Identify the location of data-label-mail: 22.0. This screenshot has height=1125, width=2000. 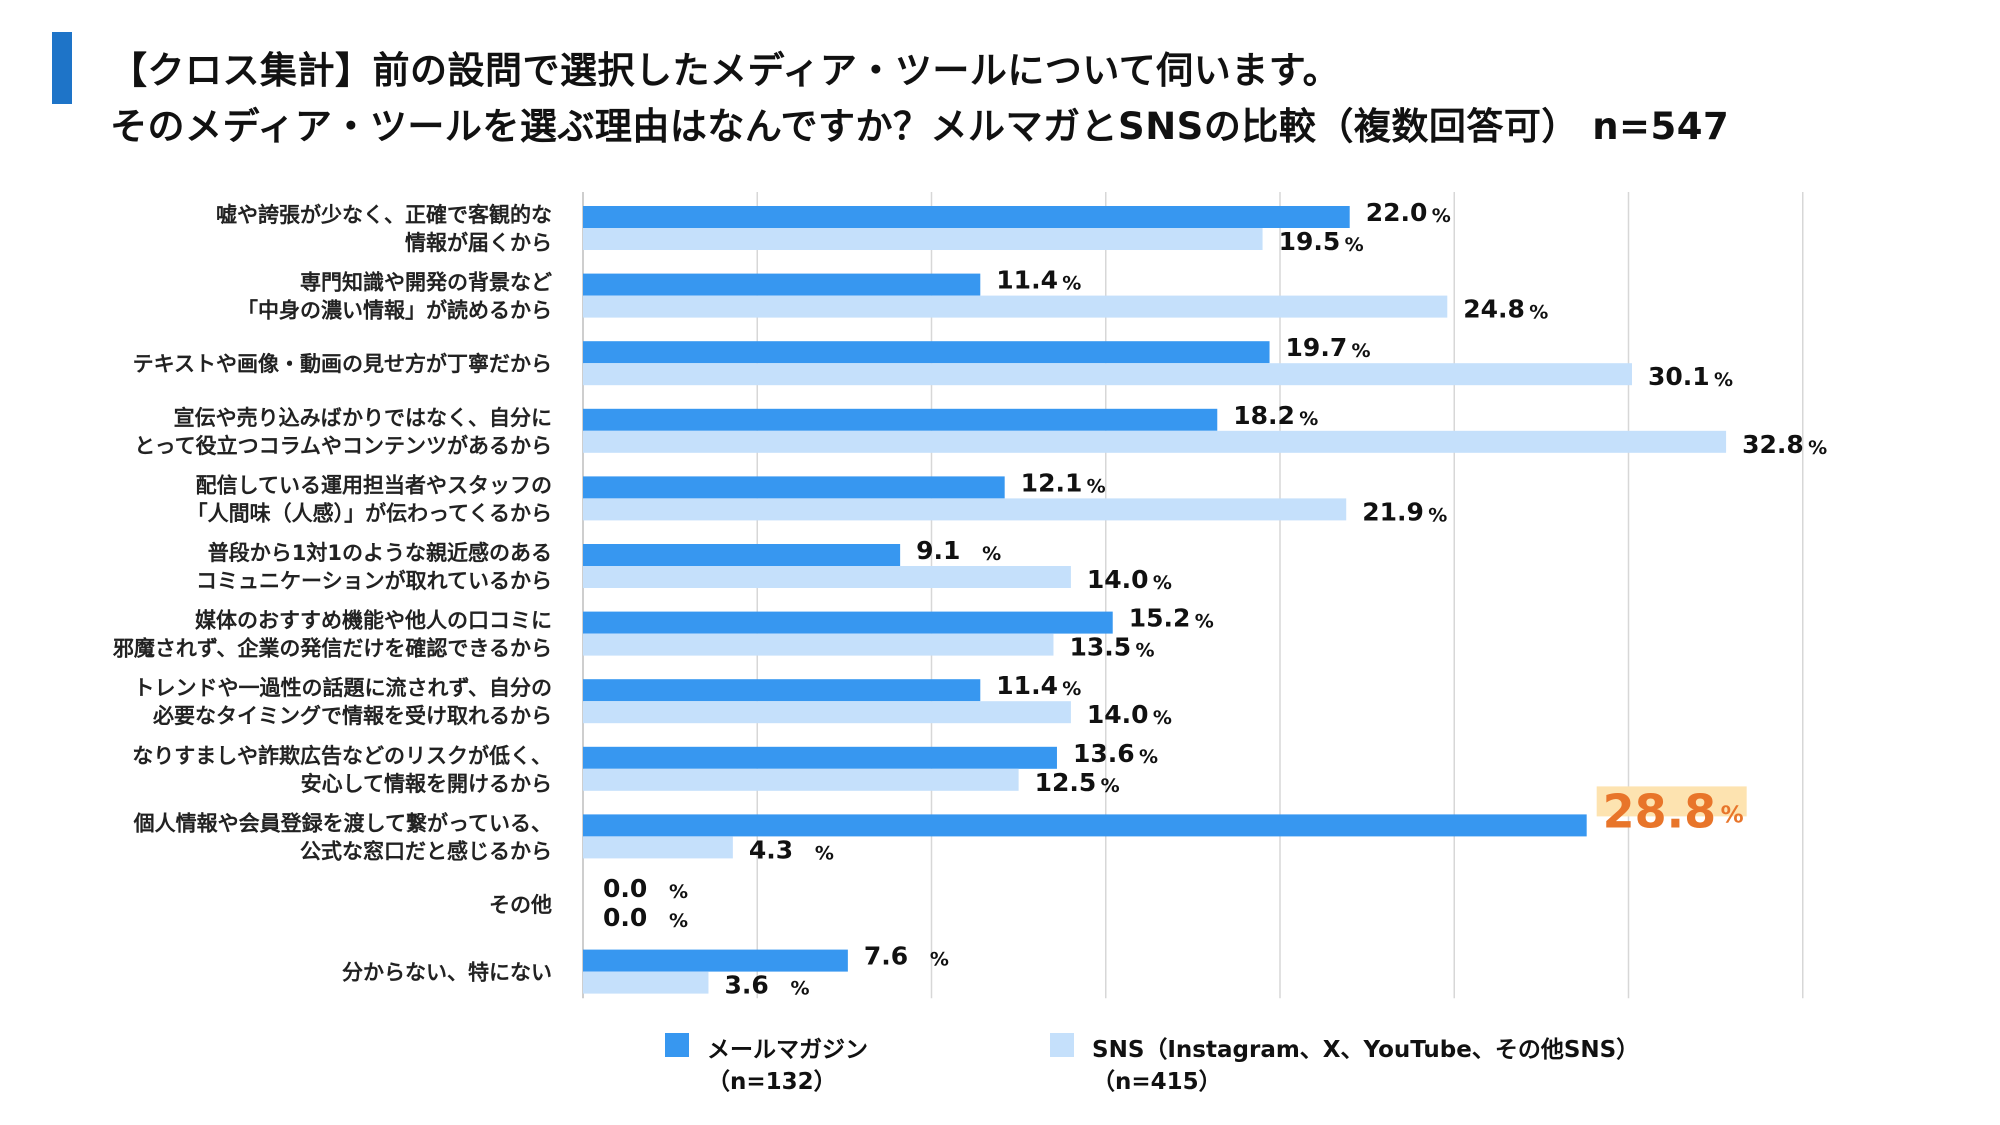
(1397, 212).